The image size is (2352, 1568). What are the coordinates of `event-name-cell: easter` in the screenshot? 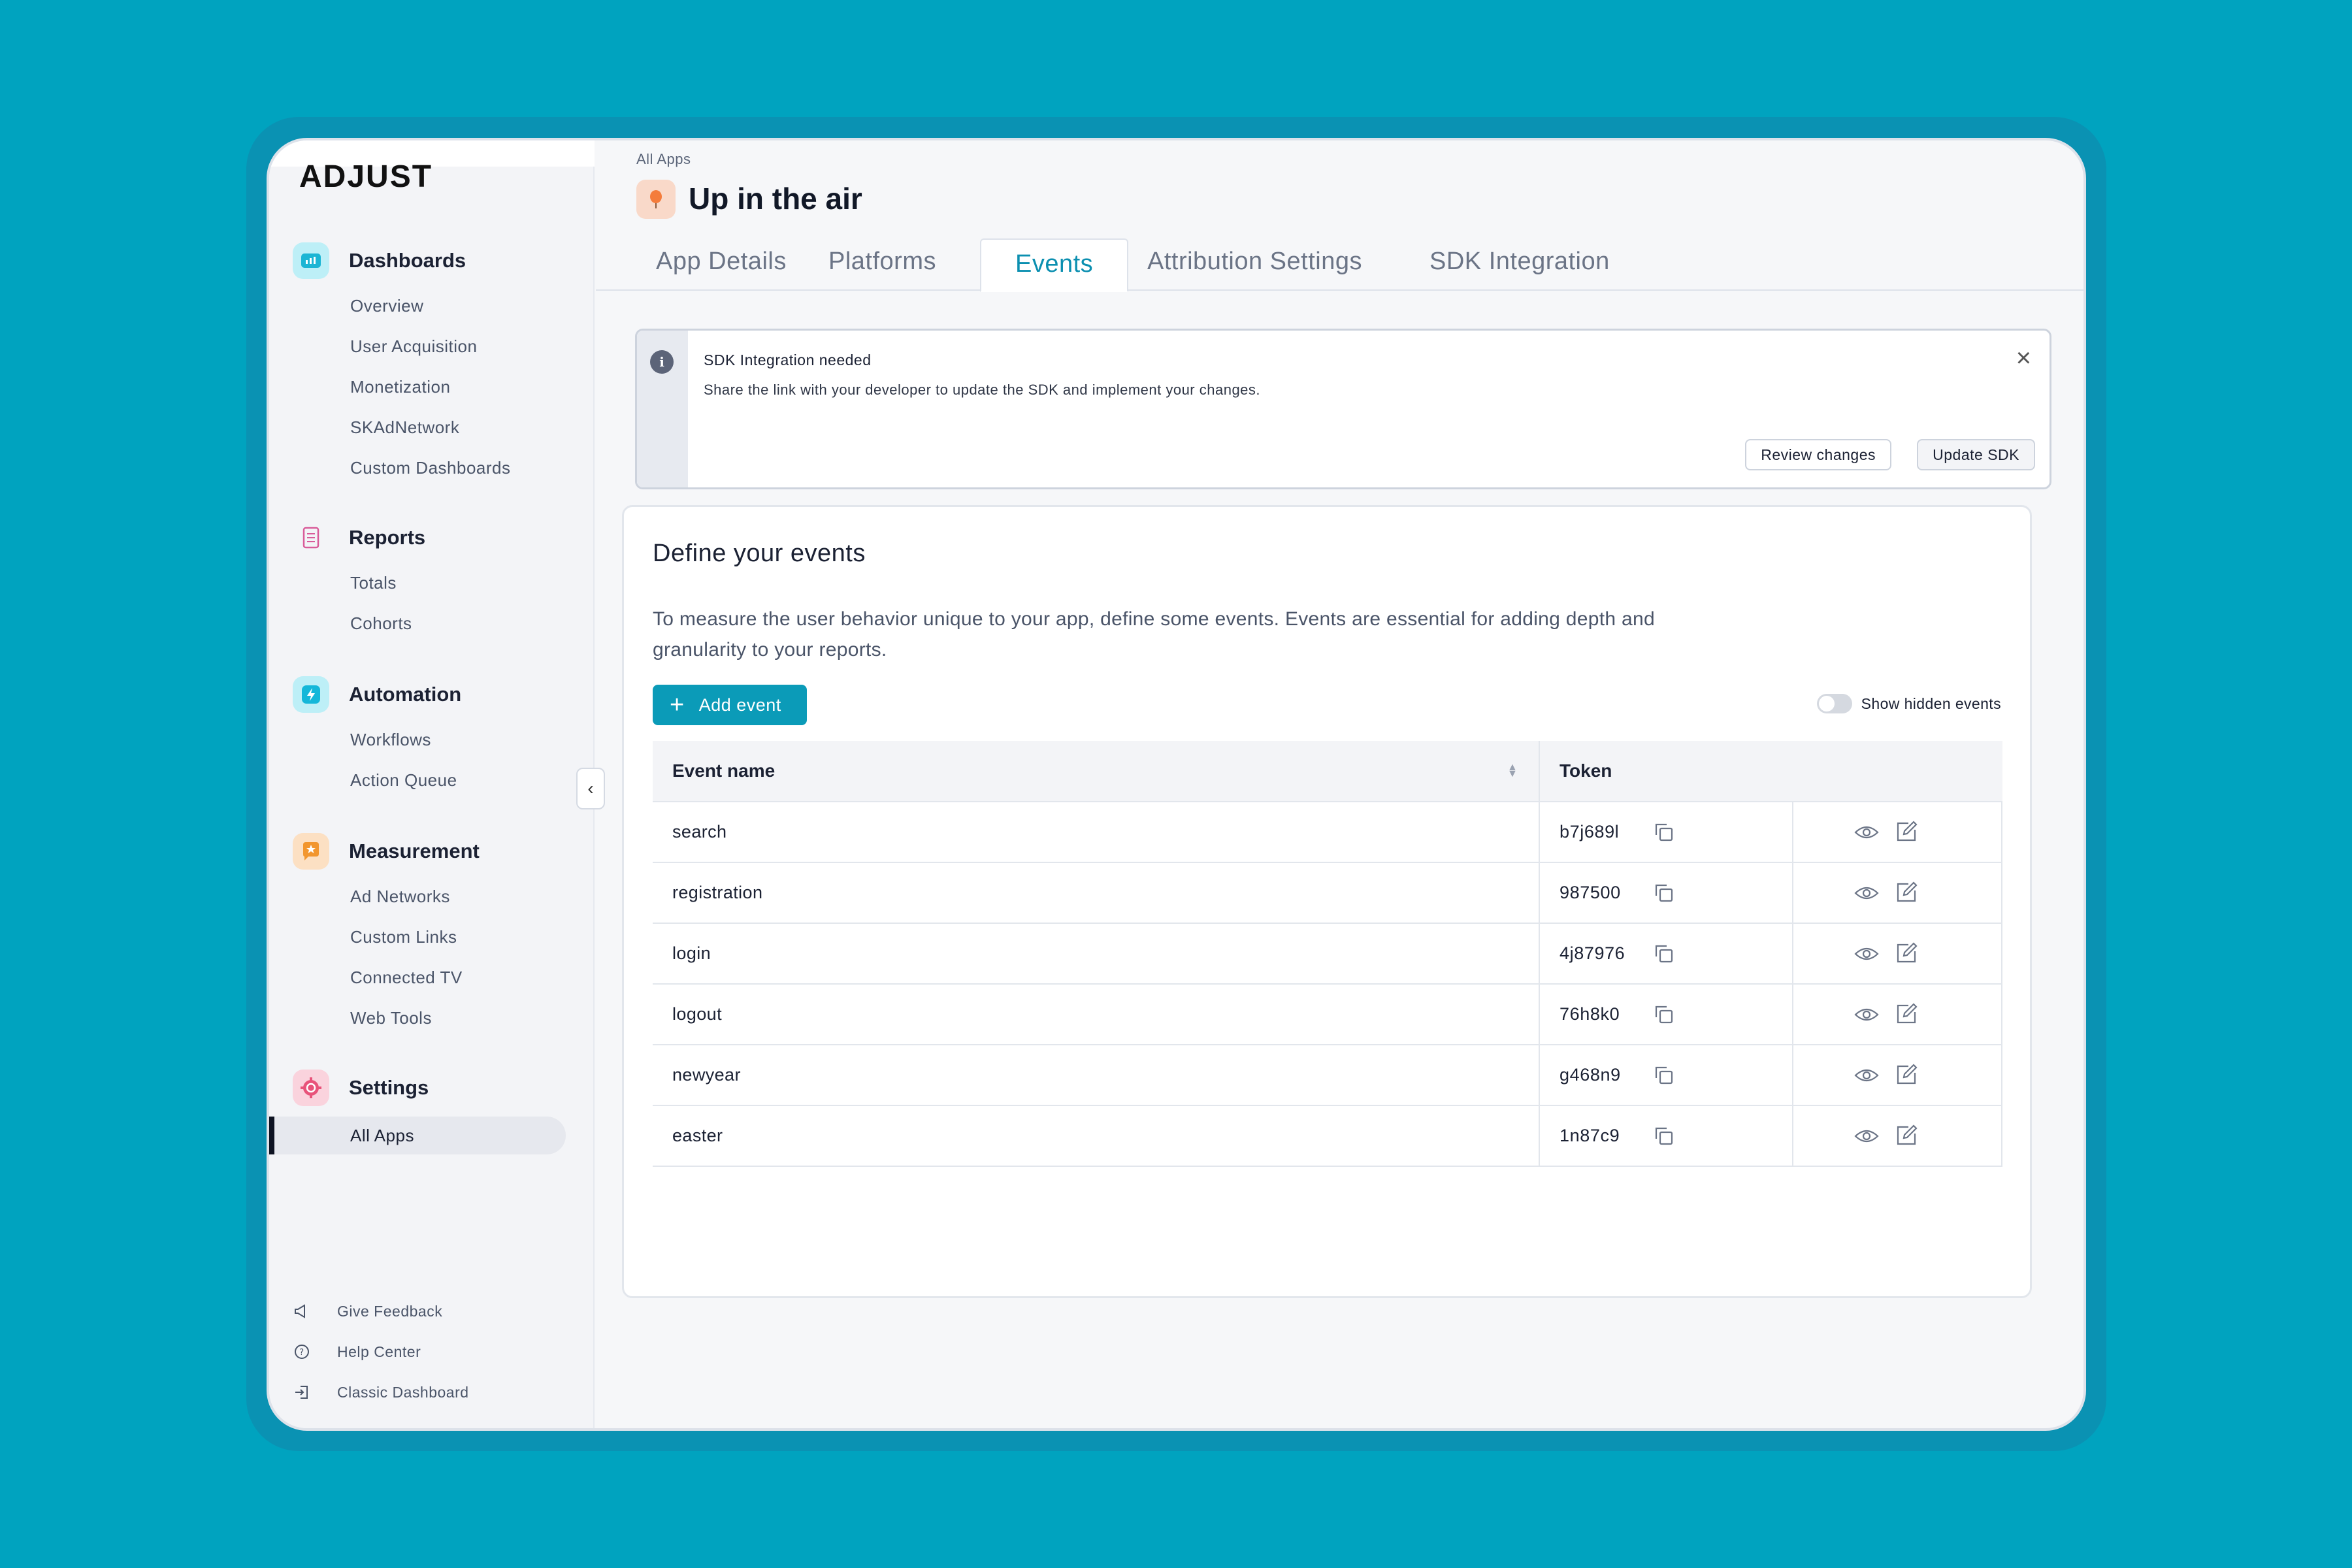 It's located at (697, 1135).